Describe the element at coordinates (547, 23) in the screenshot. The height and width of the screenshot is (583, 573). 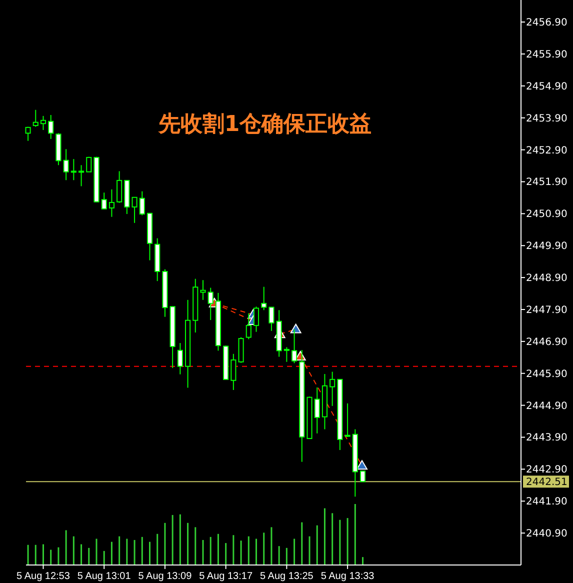
I see `y-tick-label: 2456.90` at that location.